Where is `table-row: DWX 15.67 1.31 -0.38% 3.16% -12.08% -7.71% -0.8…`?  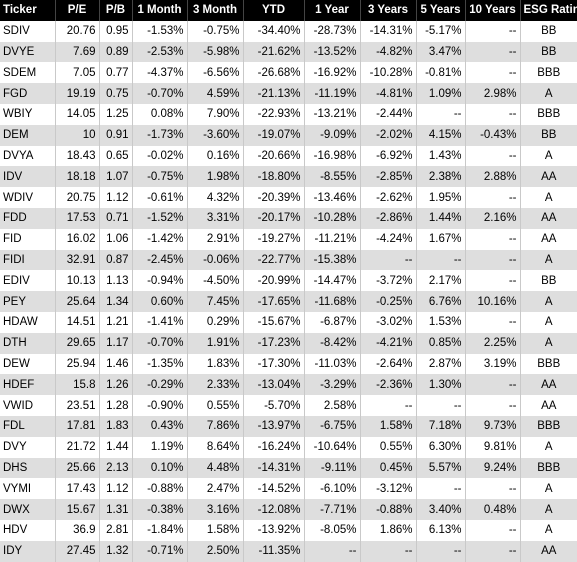
table-row: DWX 15.67 1.31 -0.38% 3.16% -12.08% -7.71% -0.8… is located at coordinates (288, 509).